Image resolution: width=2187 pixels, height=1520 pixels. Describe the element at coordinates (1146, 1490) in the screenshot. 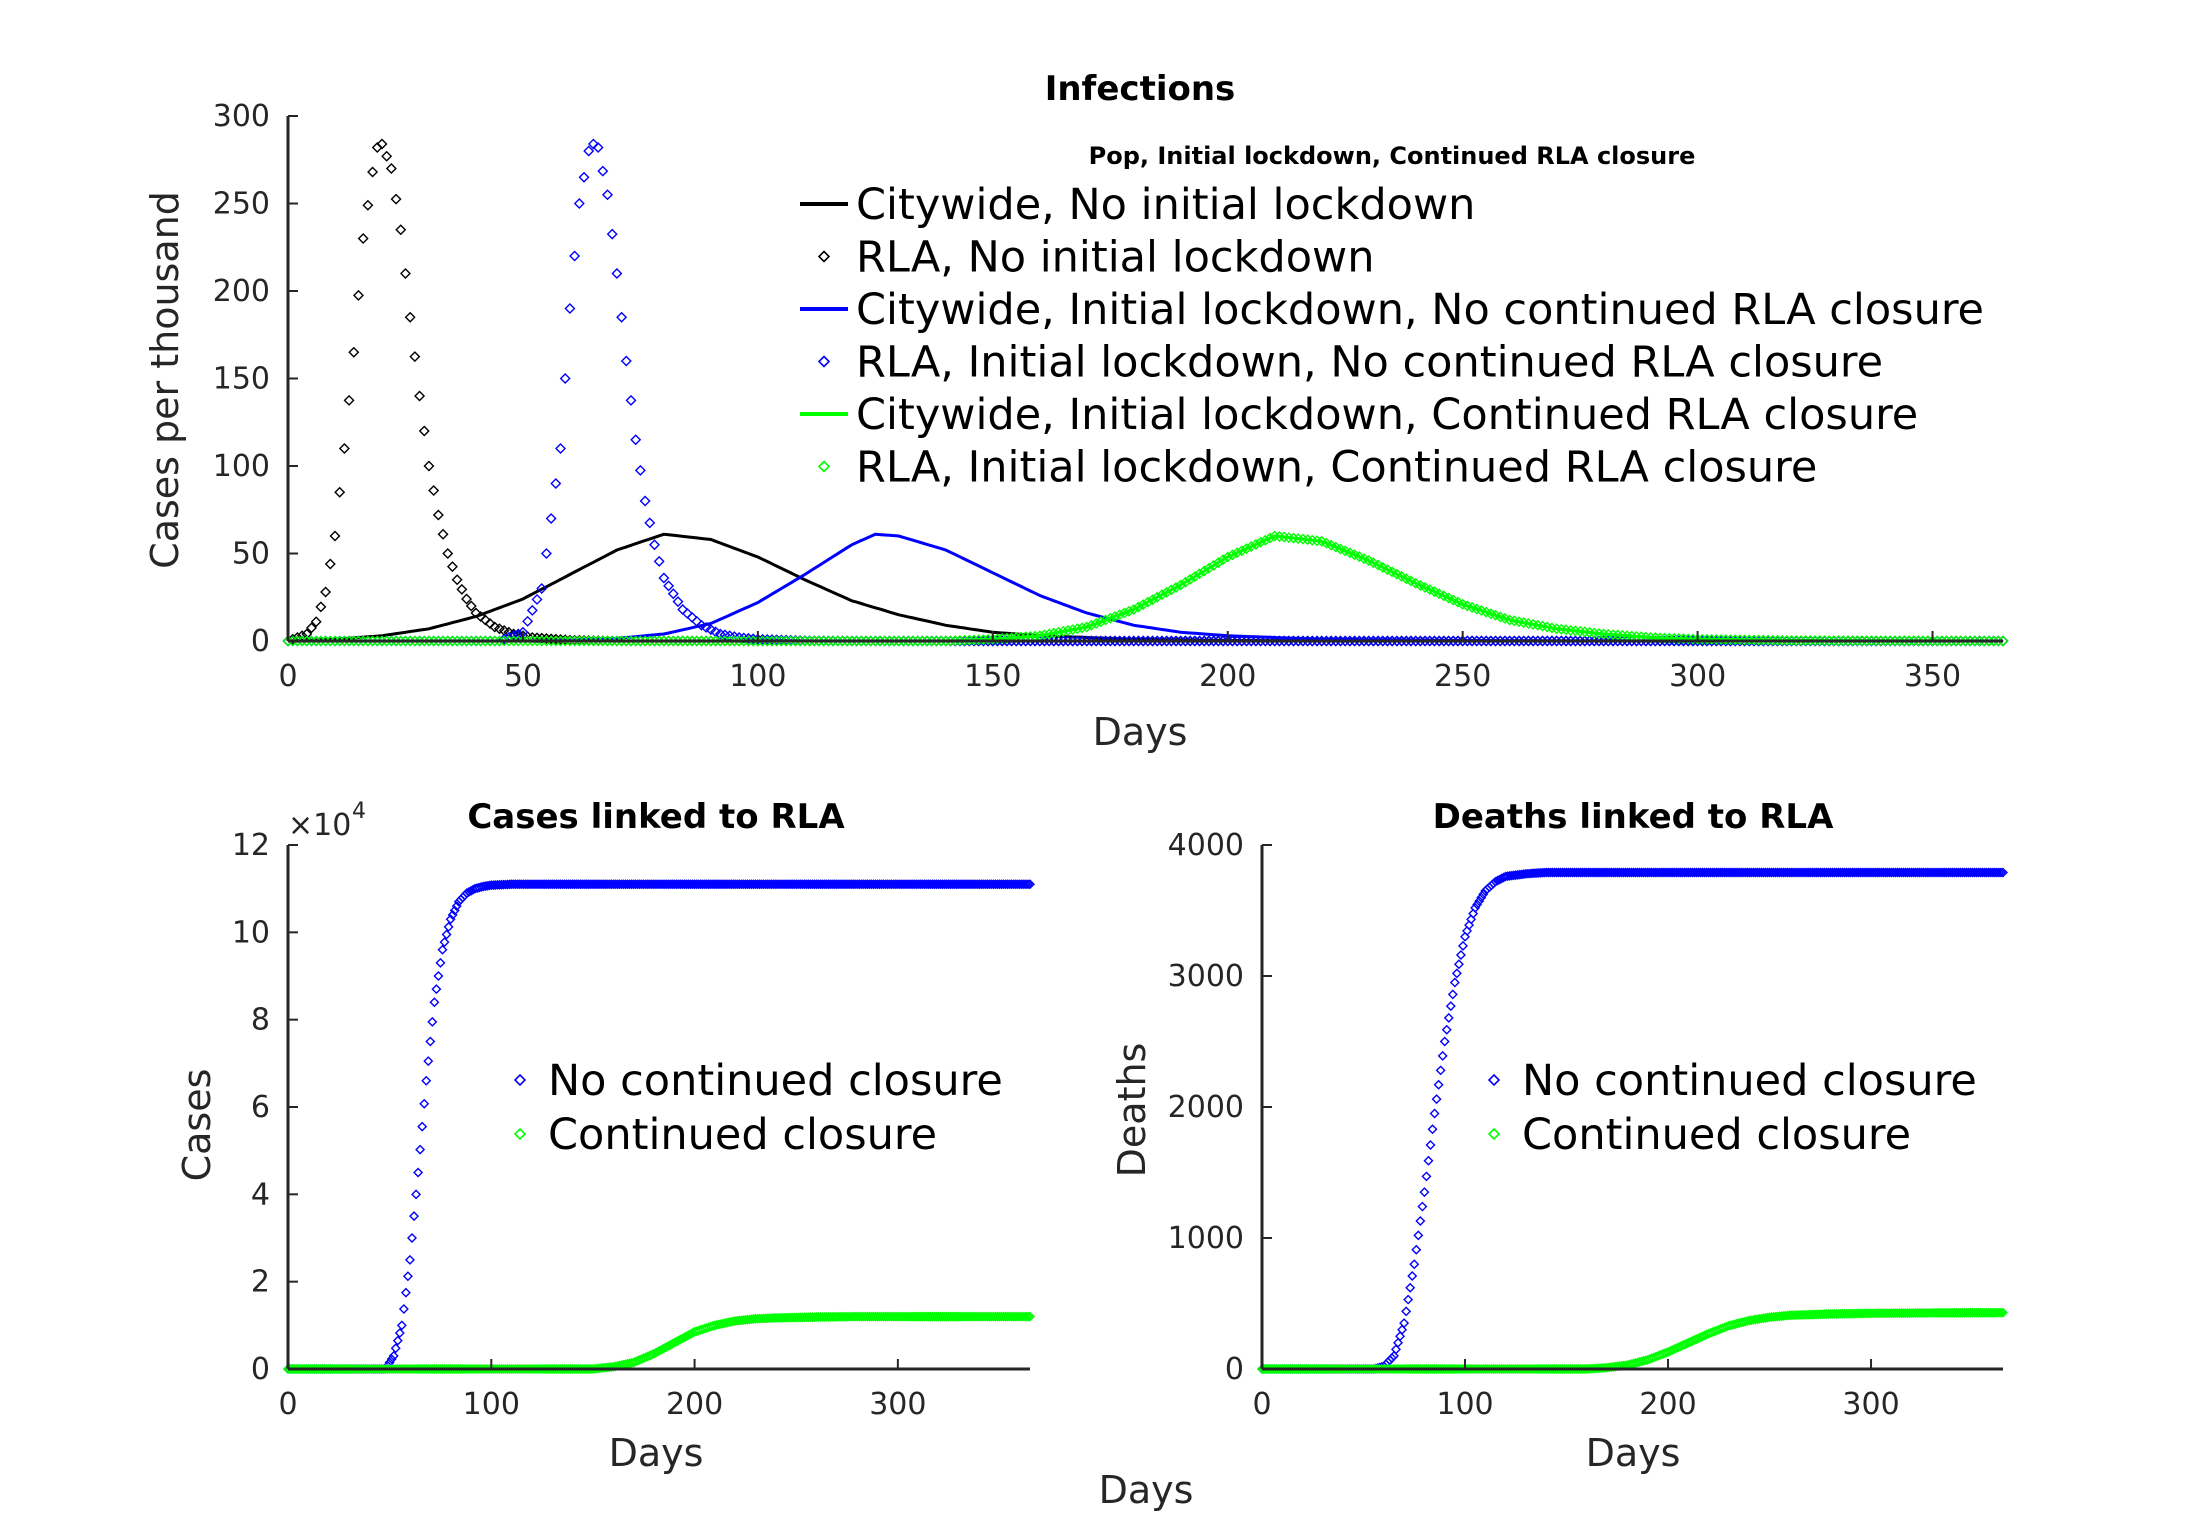

I see `figure-bottom-label: Days` at that location.